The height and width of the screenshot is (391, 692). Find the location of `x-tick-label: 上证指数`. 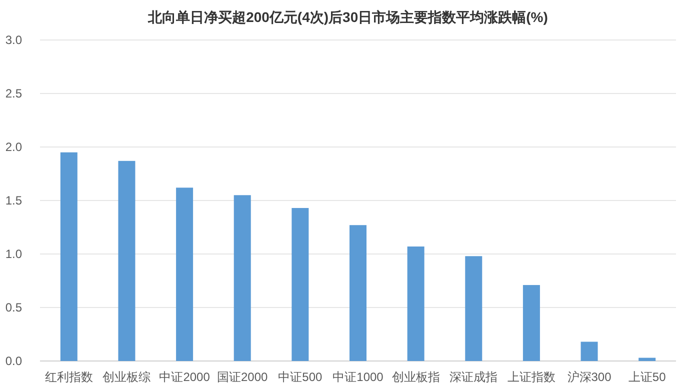

x-tick-label: 上证指数 is located at coordinates (531, 377).